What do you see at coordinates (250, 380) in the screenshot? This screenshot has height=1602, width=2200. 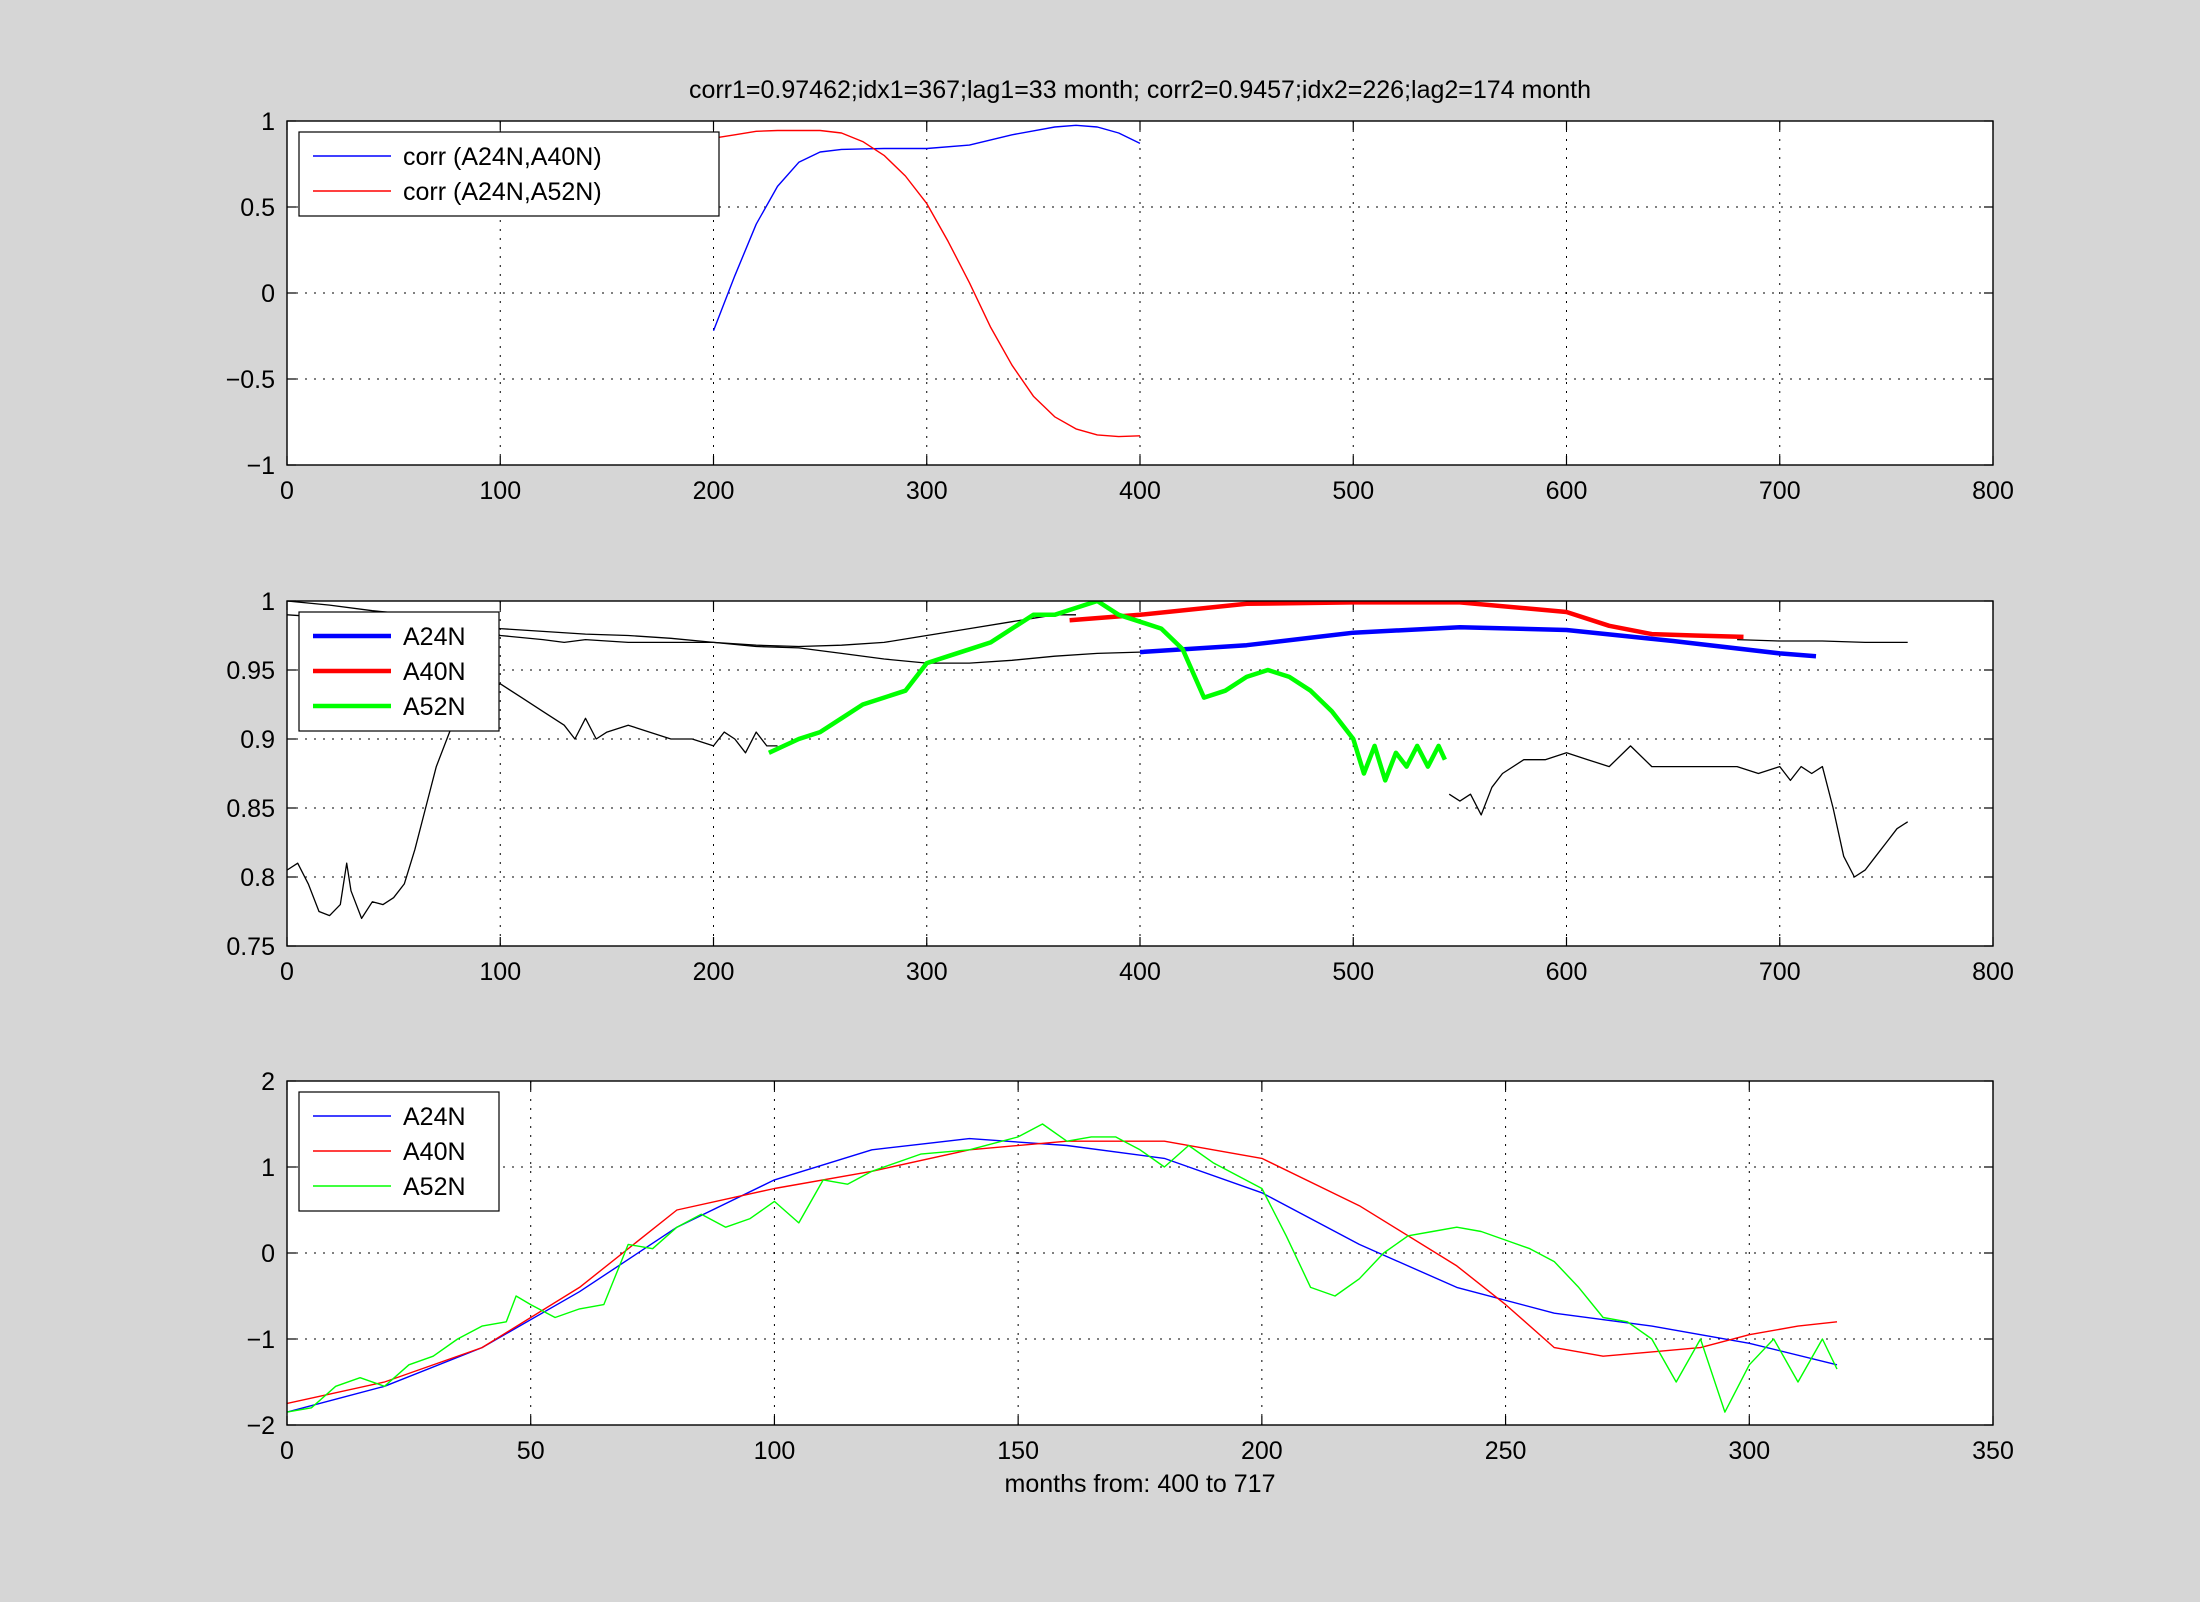 I see `y-tick-label: −0.5` at bounding box center [250, 380].